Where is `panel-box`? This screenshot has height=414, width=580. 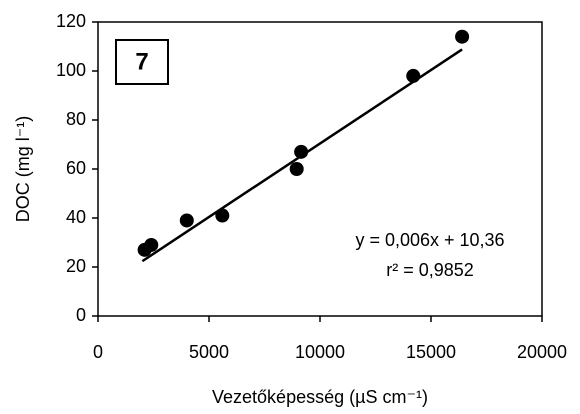 panel-box is located at coordinates (142, 62).